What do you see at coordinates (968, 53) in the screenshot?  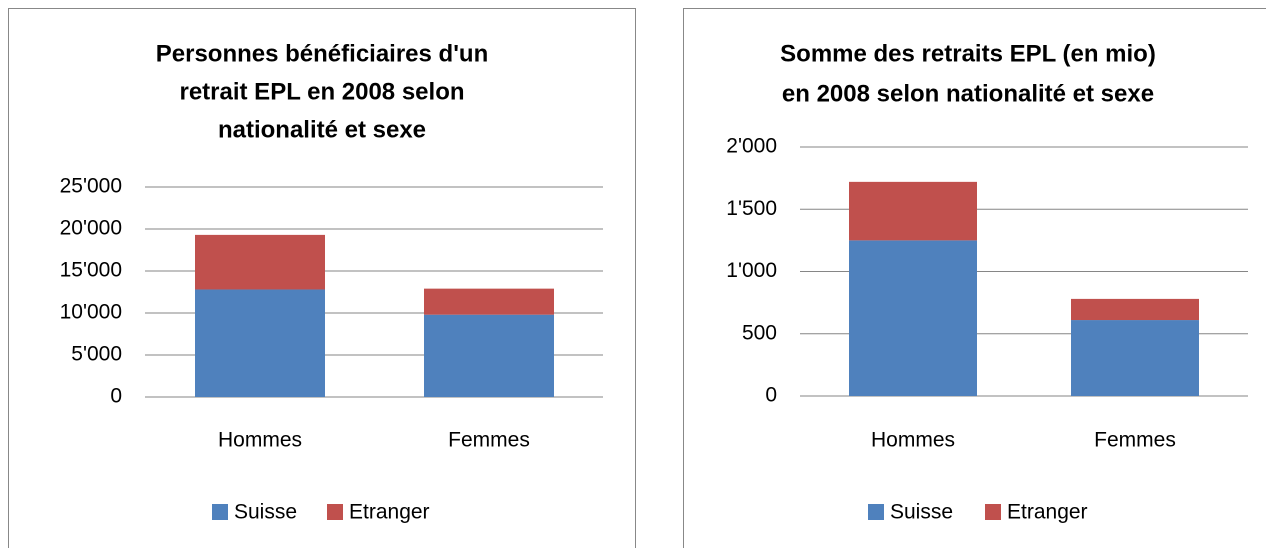 I see `chart-title: Somme des retraits EPL (en mio)` at bounding box center [968, 53].